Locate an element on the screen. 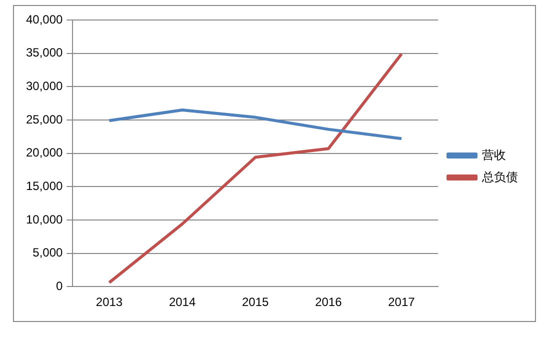 This screenshot has height=341, width=550. y-tick-label: 15,000 is located at coordinates (45, 185).